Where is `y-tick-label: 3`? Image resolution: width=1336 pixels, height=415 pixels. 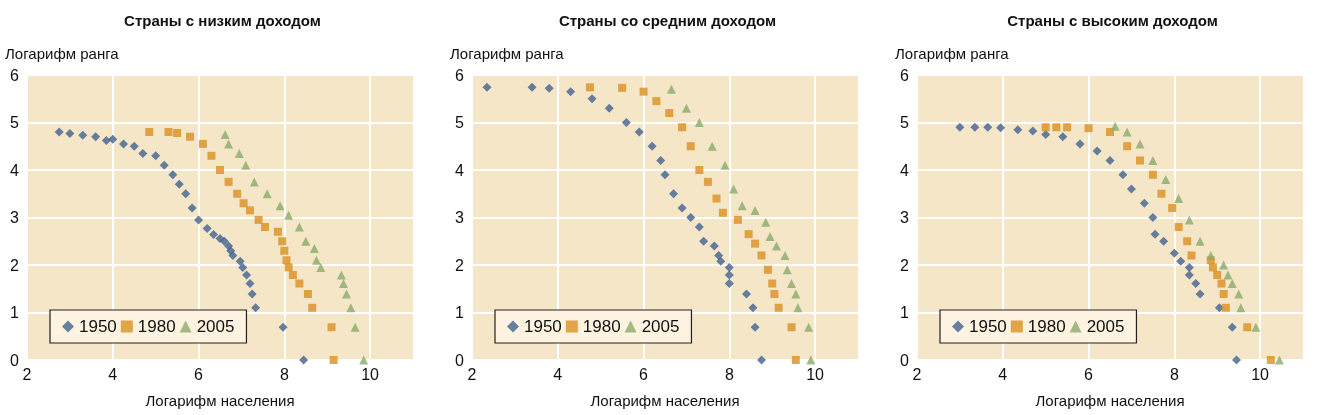 y-tick-label: 3 is located at coordinates (905, 217).